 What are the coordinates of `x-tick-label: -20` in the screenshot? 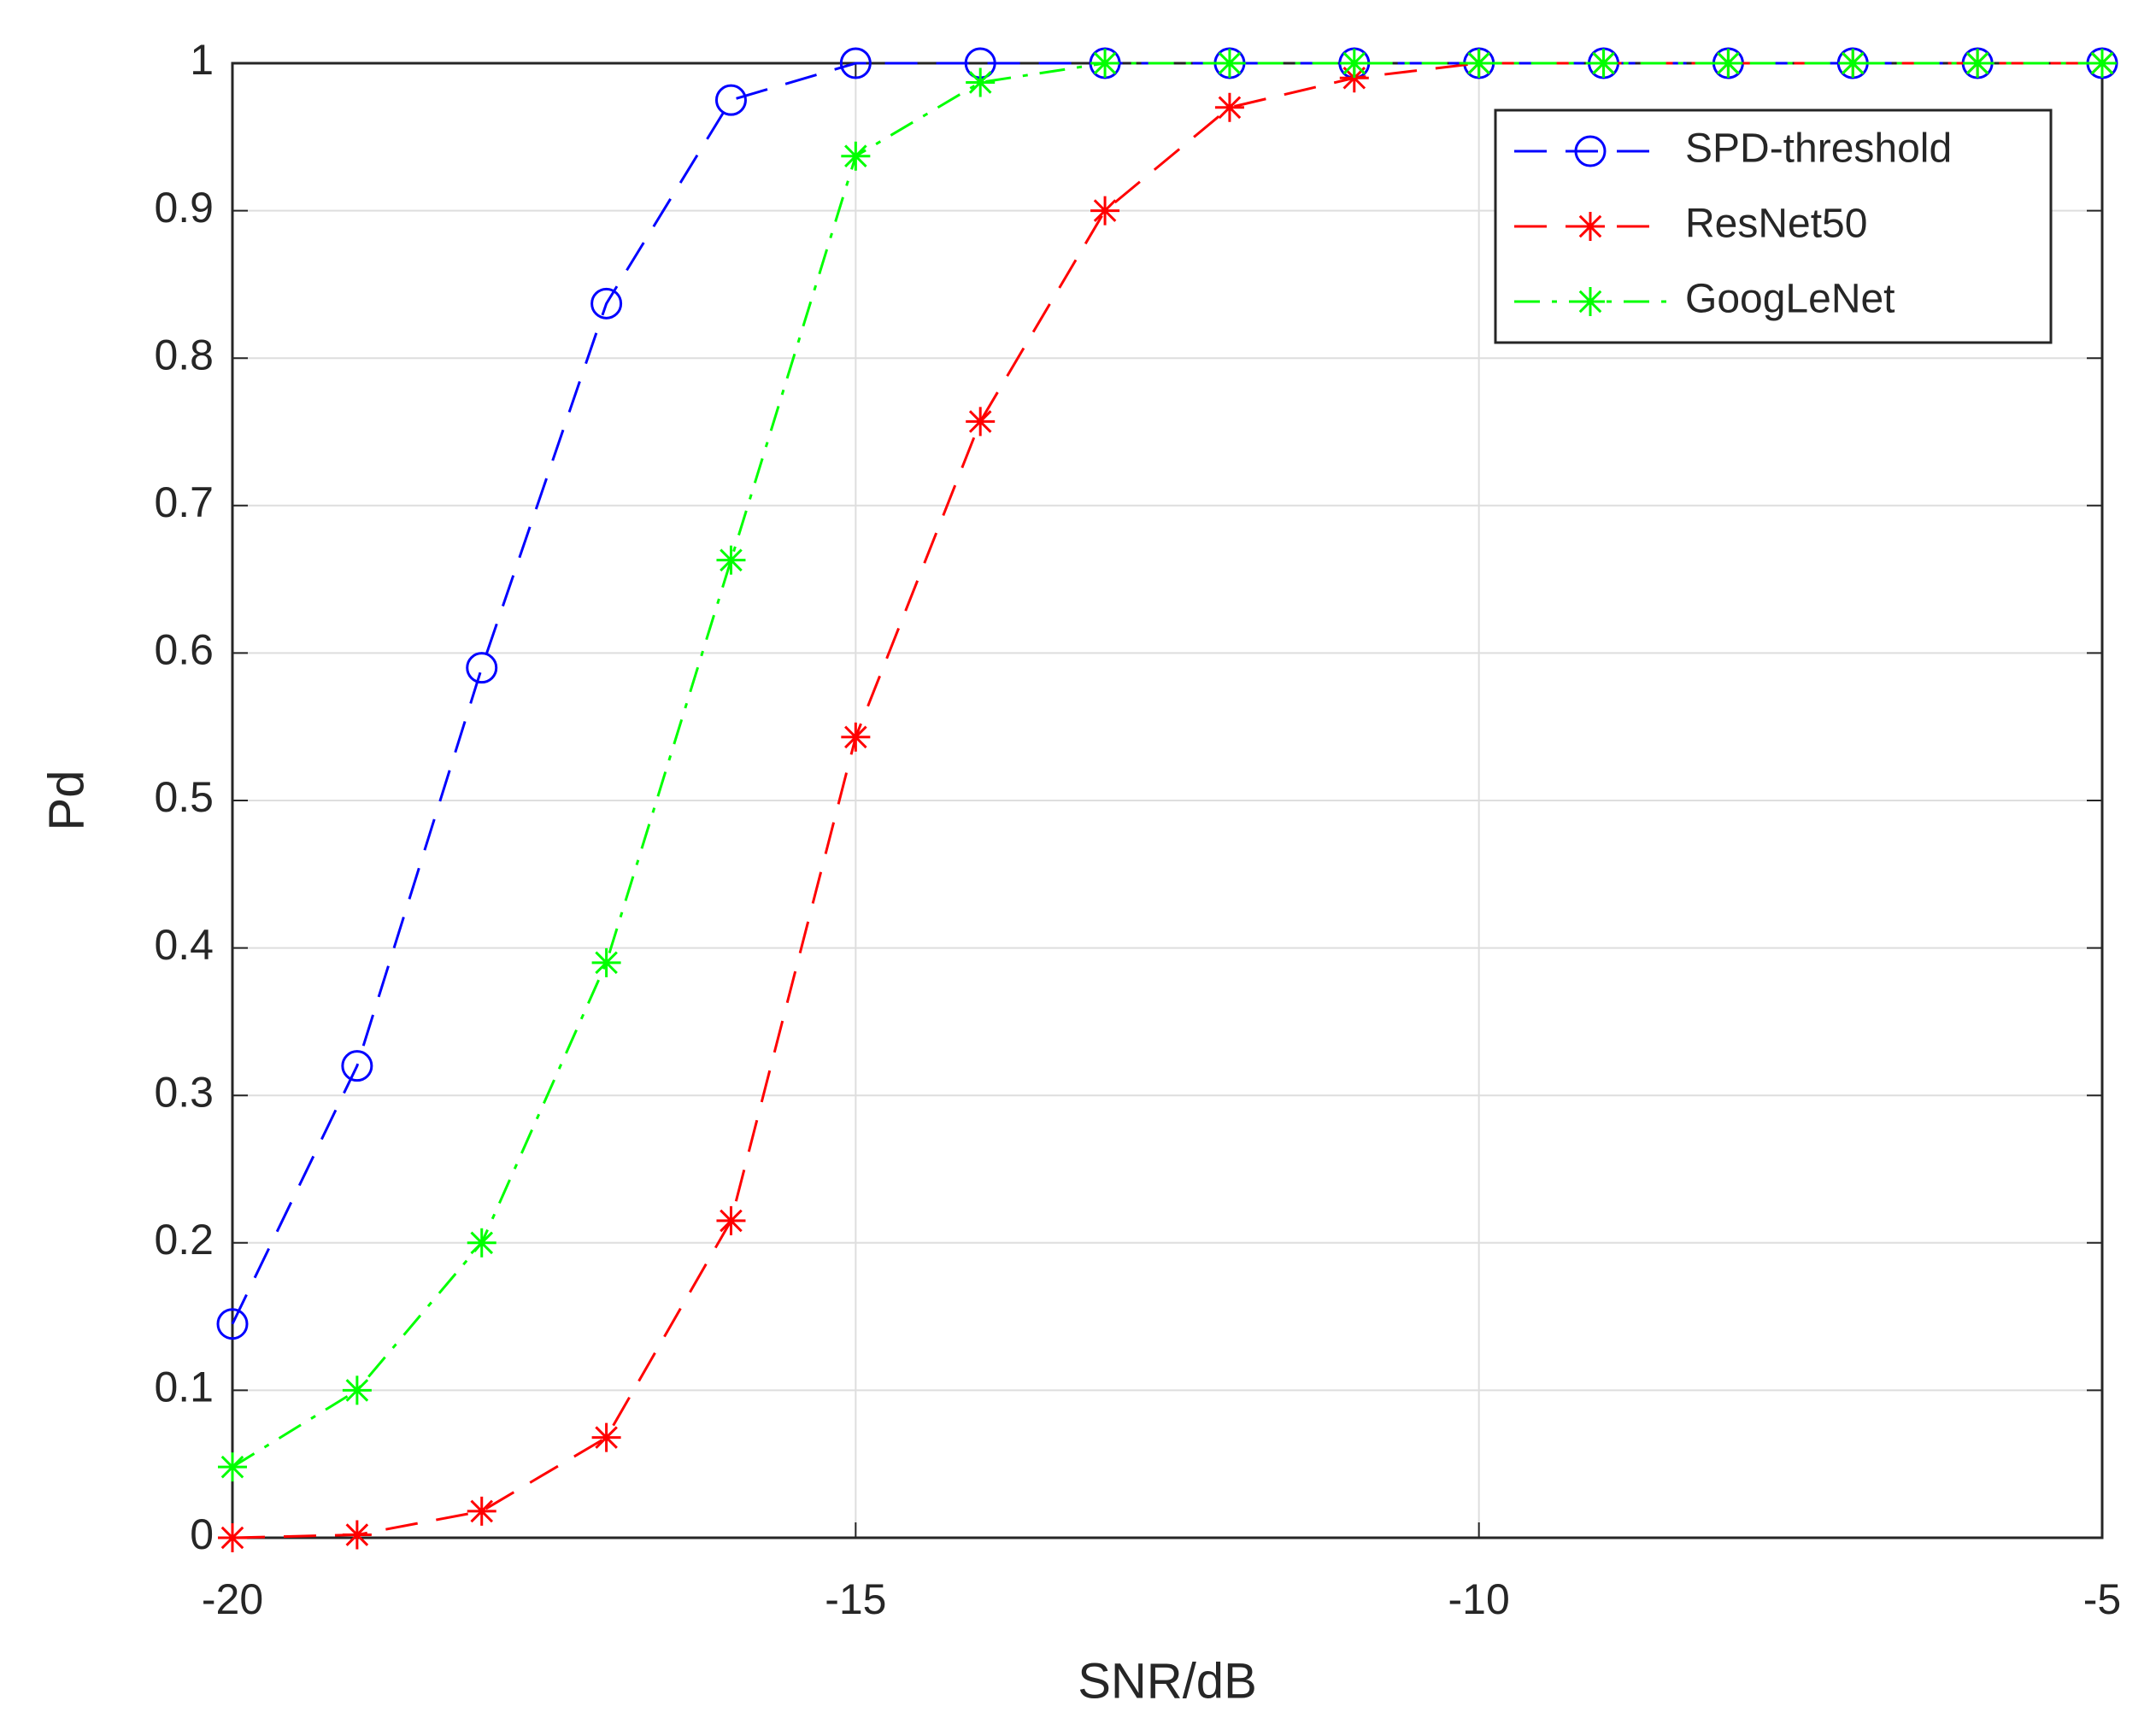 It's located at (232, 1599).